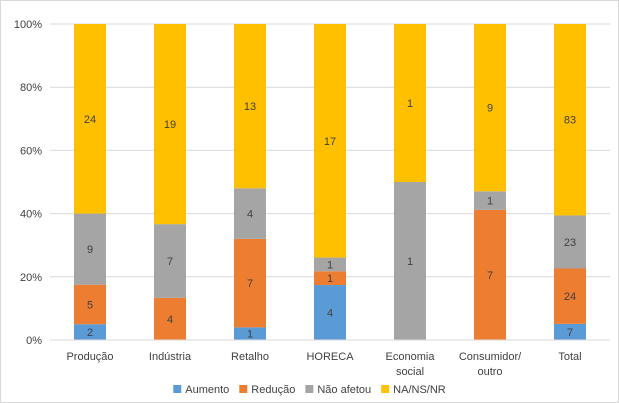 The width and height of the screenshot is (619, 403). What do you see at coordinates (31, 278) in the screenshot?
I see `y-tick-label: 20%` at bounding box center [31, 278].